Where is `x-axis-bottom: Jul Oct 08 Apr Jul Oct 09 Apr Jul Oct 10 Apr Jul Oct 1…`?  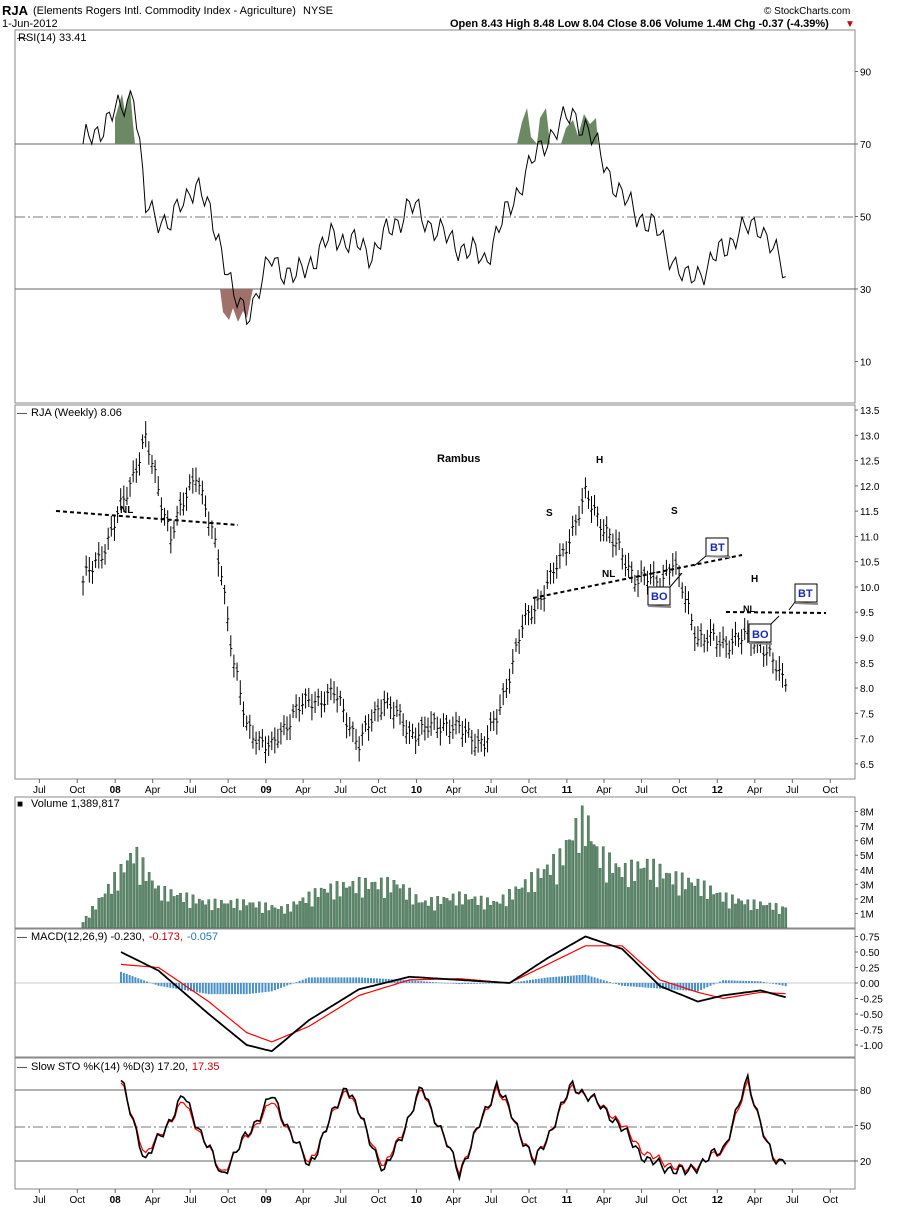
x-axis-bottom: Jul Oct 08 Apr Jul Oct 09 Apr Jul Oct 10 Apr Jul Oct 1… is located at coordinates (435, 1197).